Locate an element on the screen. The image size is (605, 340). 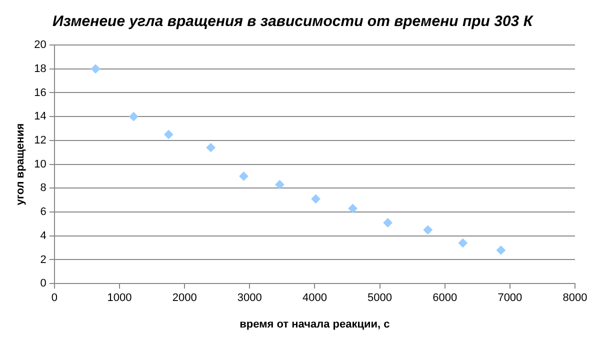
x-tick-label: 6000 is located at coordinates (445, 298).